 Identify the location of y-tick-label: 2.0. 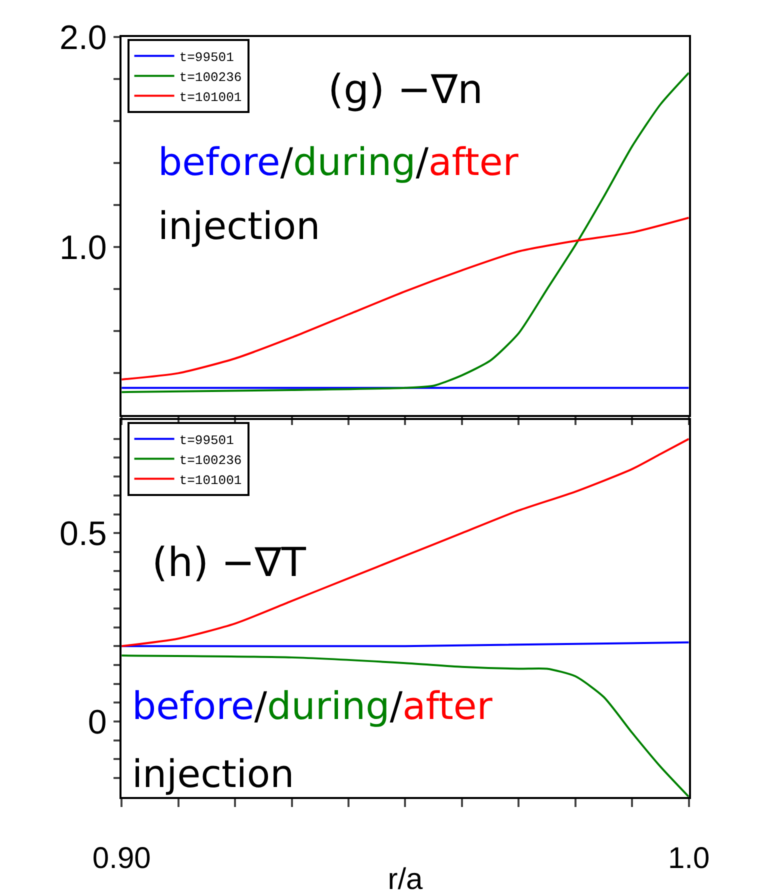
(83, 37).